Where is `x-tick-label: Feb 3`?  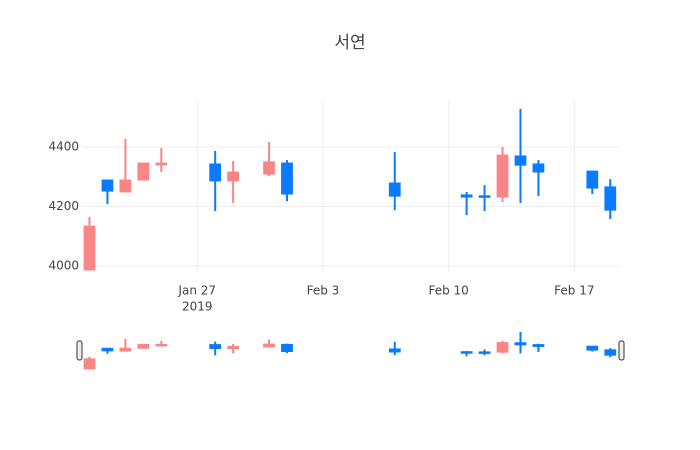
x-tick-label: Feb 3 is located at coordinates (323, 291).